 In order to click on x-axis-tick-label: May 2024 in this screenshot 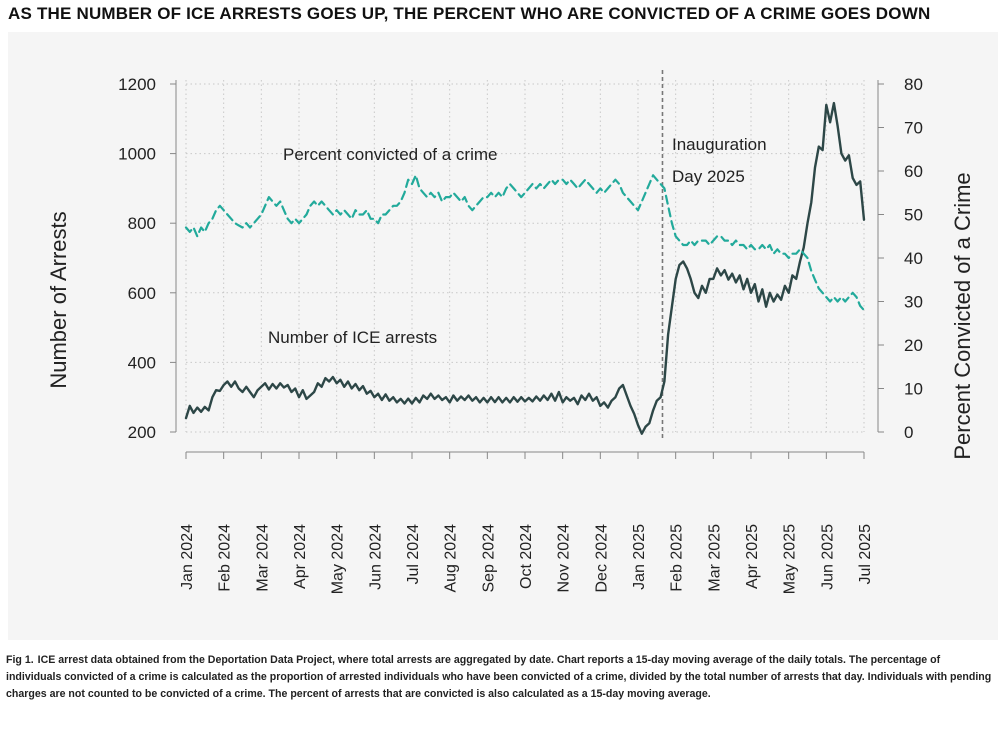, I will do `click(338, 559)`.